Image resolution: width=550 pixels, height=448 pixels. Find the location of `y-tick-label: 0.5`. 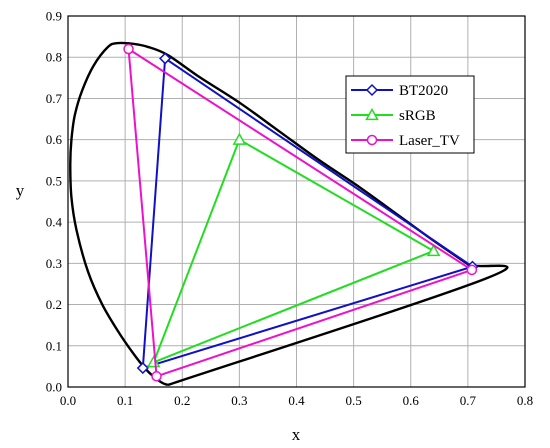

y-tick-label: 0.5 is located at coordinates (54, 180).